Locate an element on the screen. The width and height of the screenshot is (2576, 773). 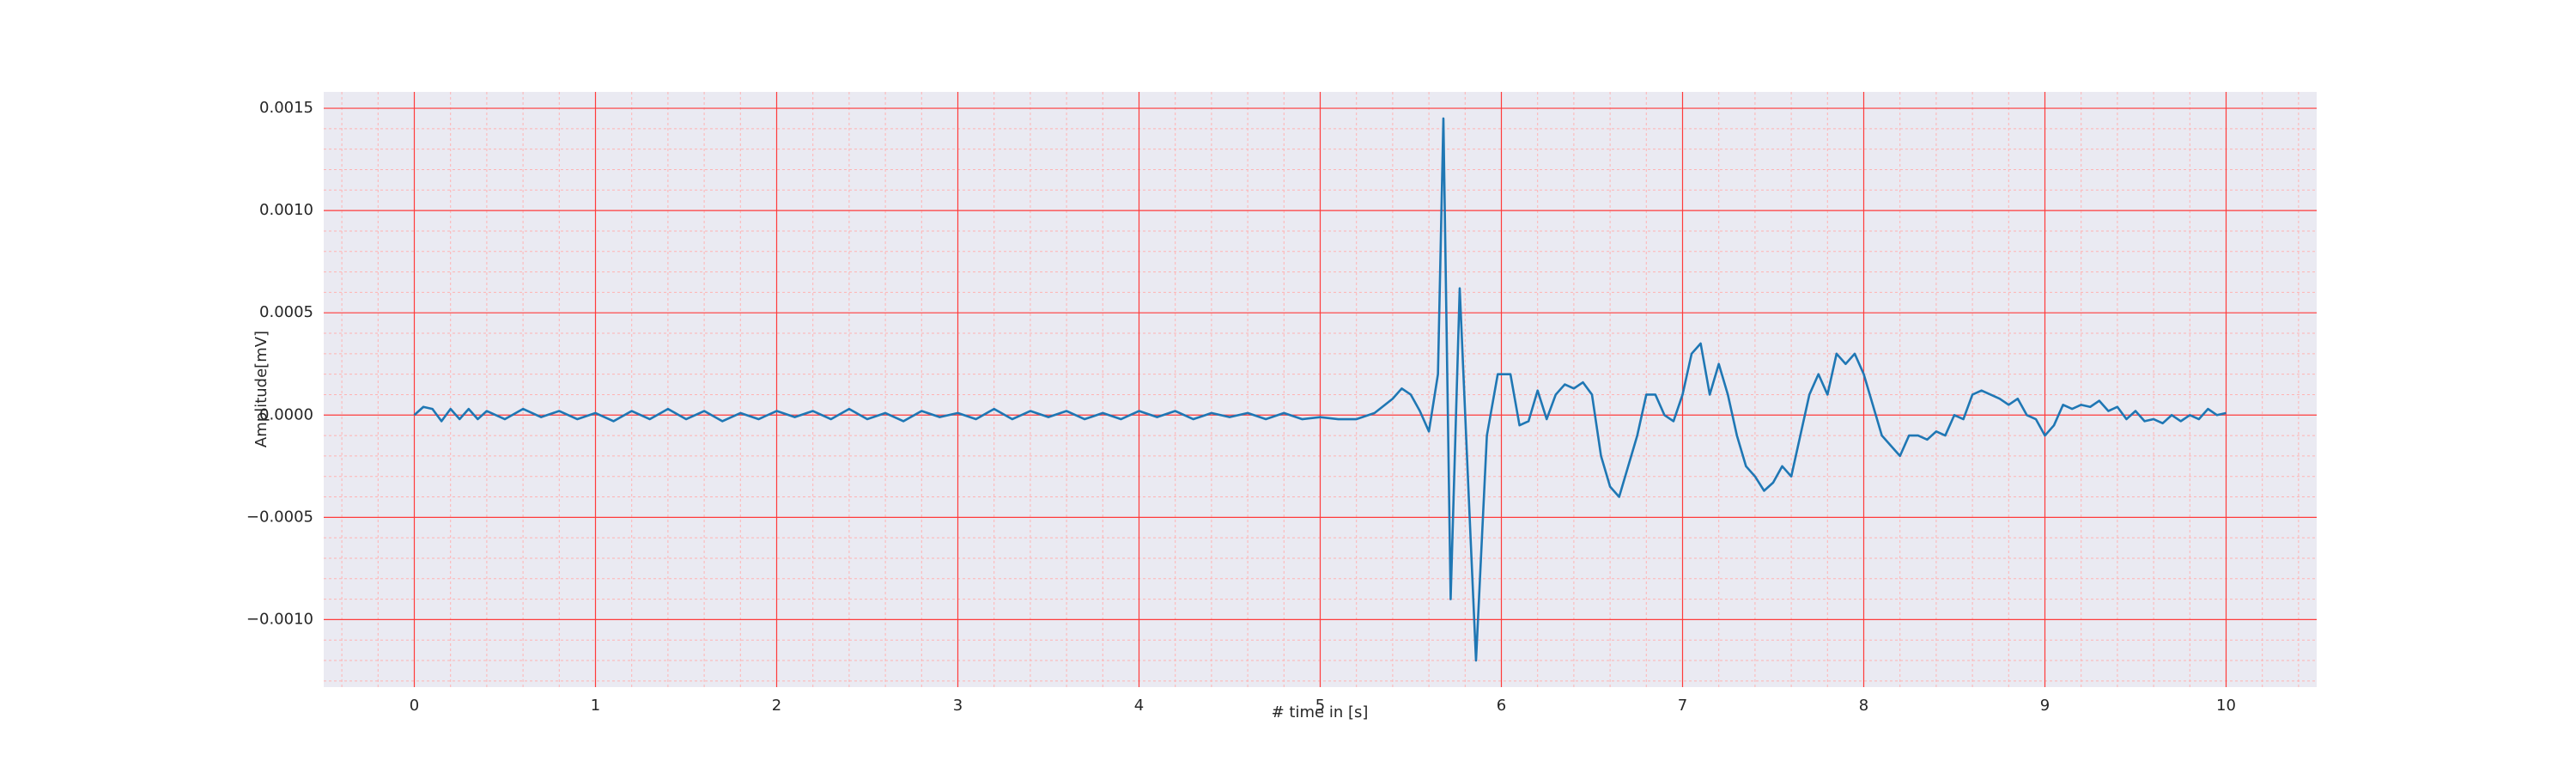
x-tick-label: 2 is located at coordinates (777, 706).